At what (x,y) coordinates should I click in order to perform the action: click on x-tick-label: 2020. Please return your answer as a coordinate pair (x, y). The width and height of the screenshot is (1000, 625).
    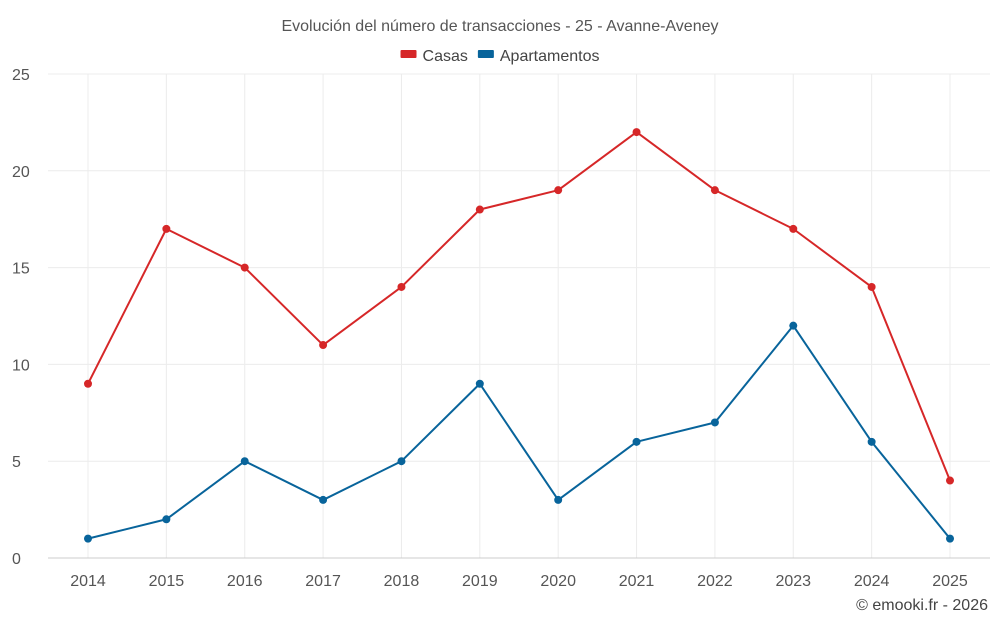
    Looking at the image, I should click on (558, 581).